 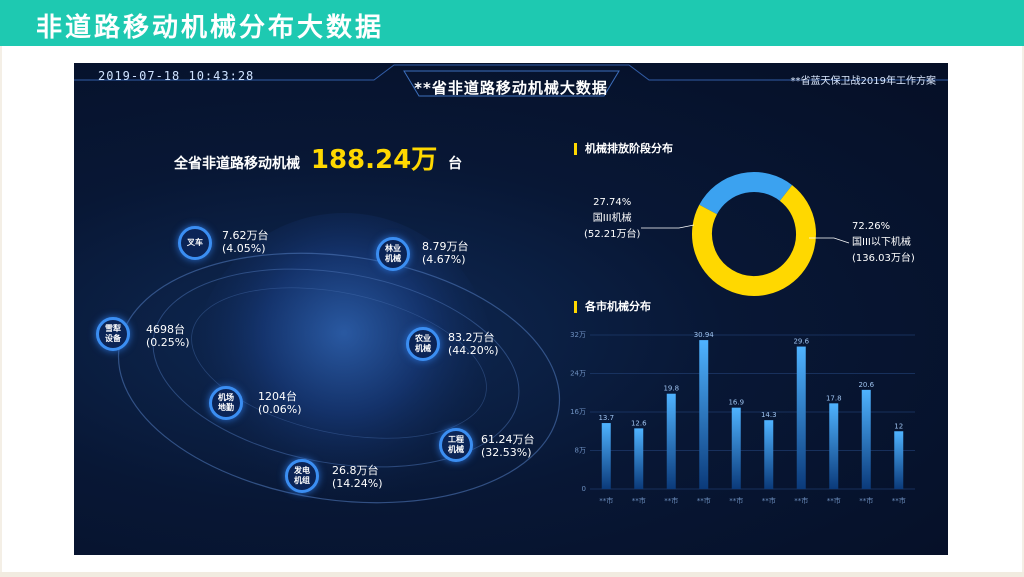 What do you see at coordinates (456, 445) in the screenshot?
I see `node-engineering: 工程机械` at bounding box center [456, 445].